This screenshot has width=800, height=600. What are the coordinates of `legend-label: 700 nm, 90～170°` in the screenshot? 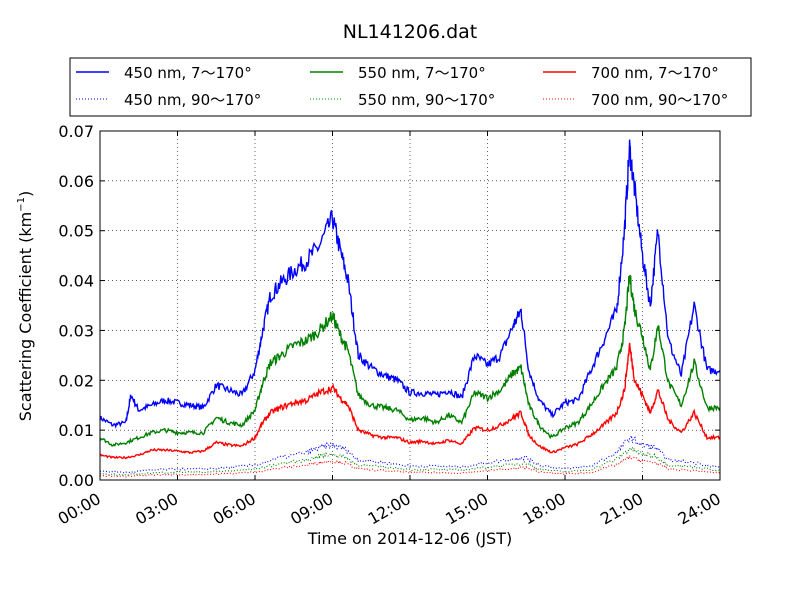 It's located at (659, 100).